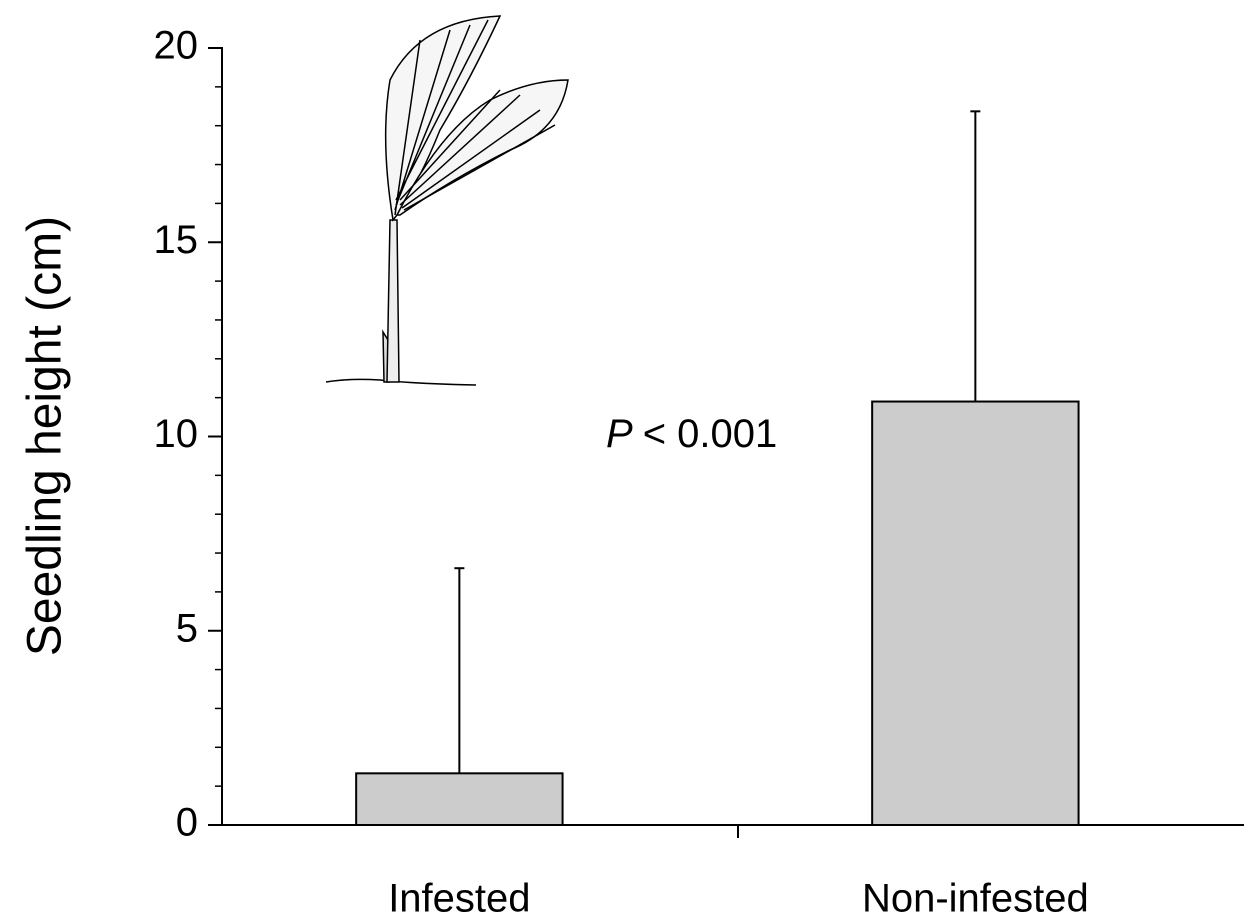 The width and height of the screenshot is (1244, 920). I want to click on x-tick-label: Infested, so click(459, 898).